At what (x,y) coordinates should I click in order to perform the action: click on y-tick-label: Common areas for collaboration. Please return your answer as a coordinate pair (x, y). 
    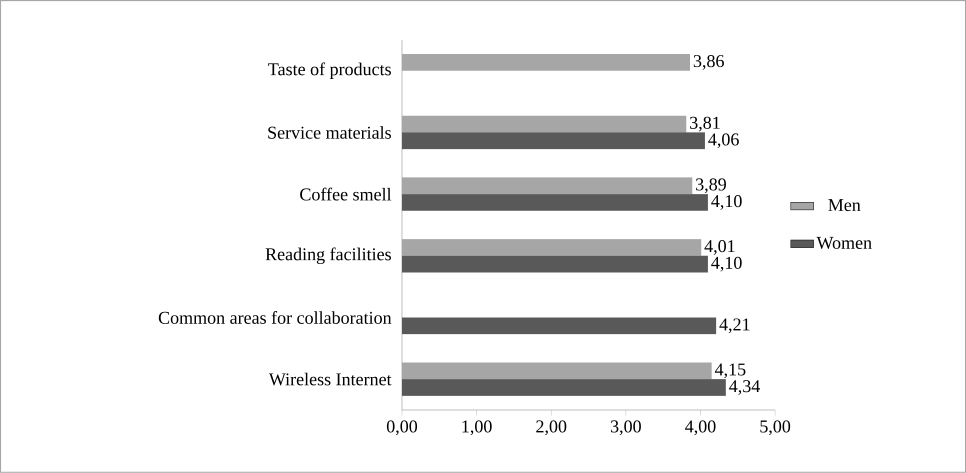
    Looking at the image, I should click on (275, 317).